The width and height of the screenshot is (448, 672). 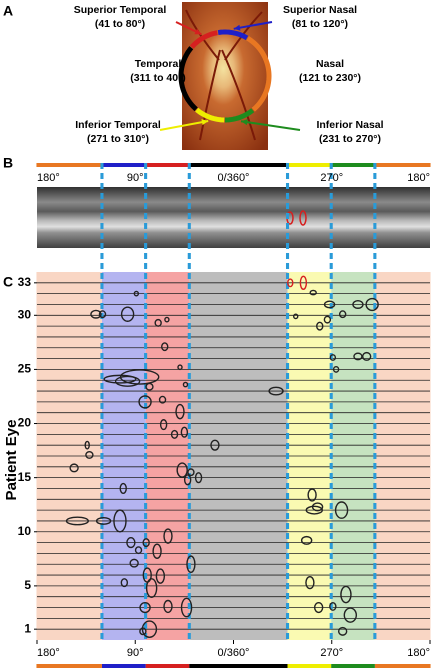 What do you see at coordinates (11, 460) in the screenshot?
I see `y-axis-label: Patient Eye` at bounding box center [11, 460].